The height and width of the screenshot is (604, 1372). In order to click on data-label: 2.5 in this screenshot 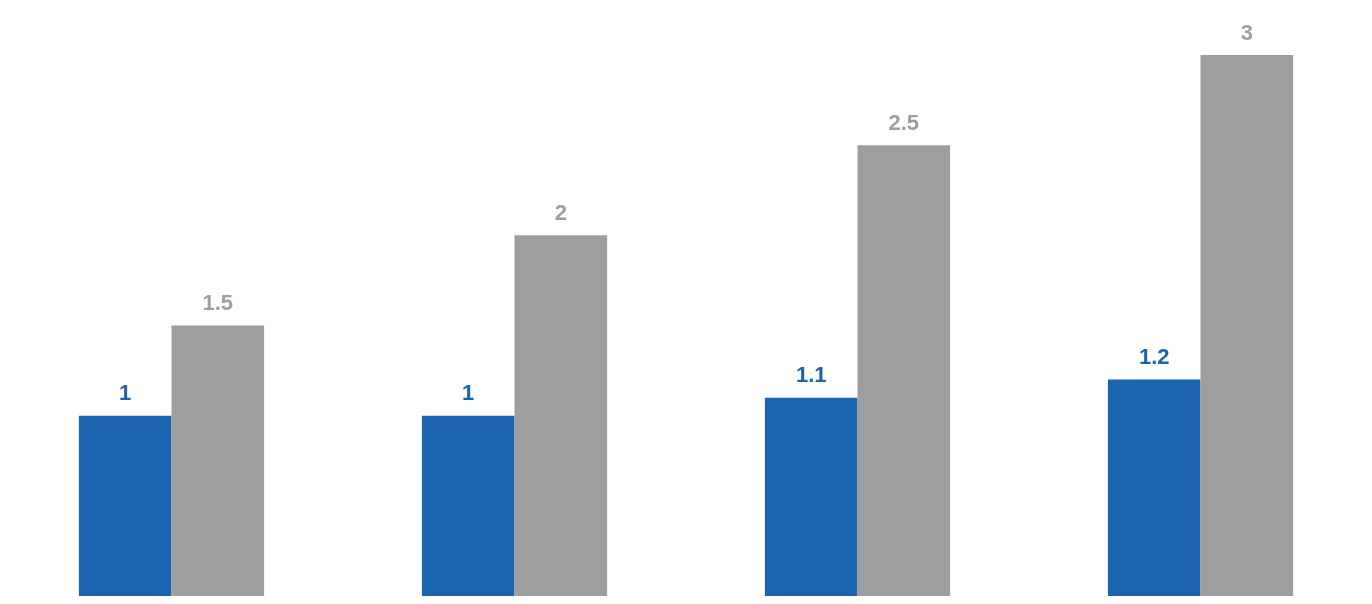, I will do `click(904, 122)`.